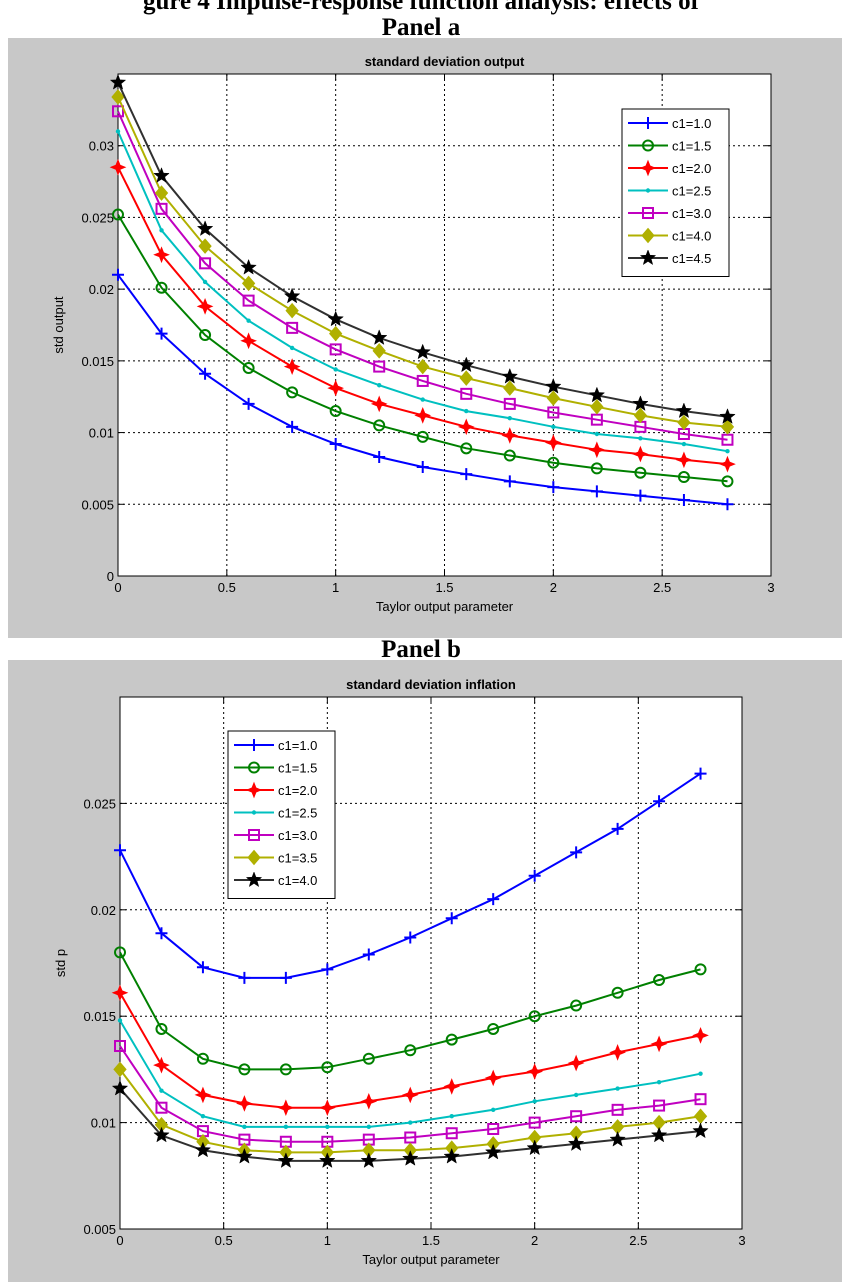 The width and height of the screenshot is (842, 1282). I want to click on y-tick-label: 0.02, so click(101, 289).